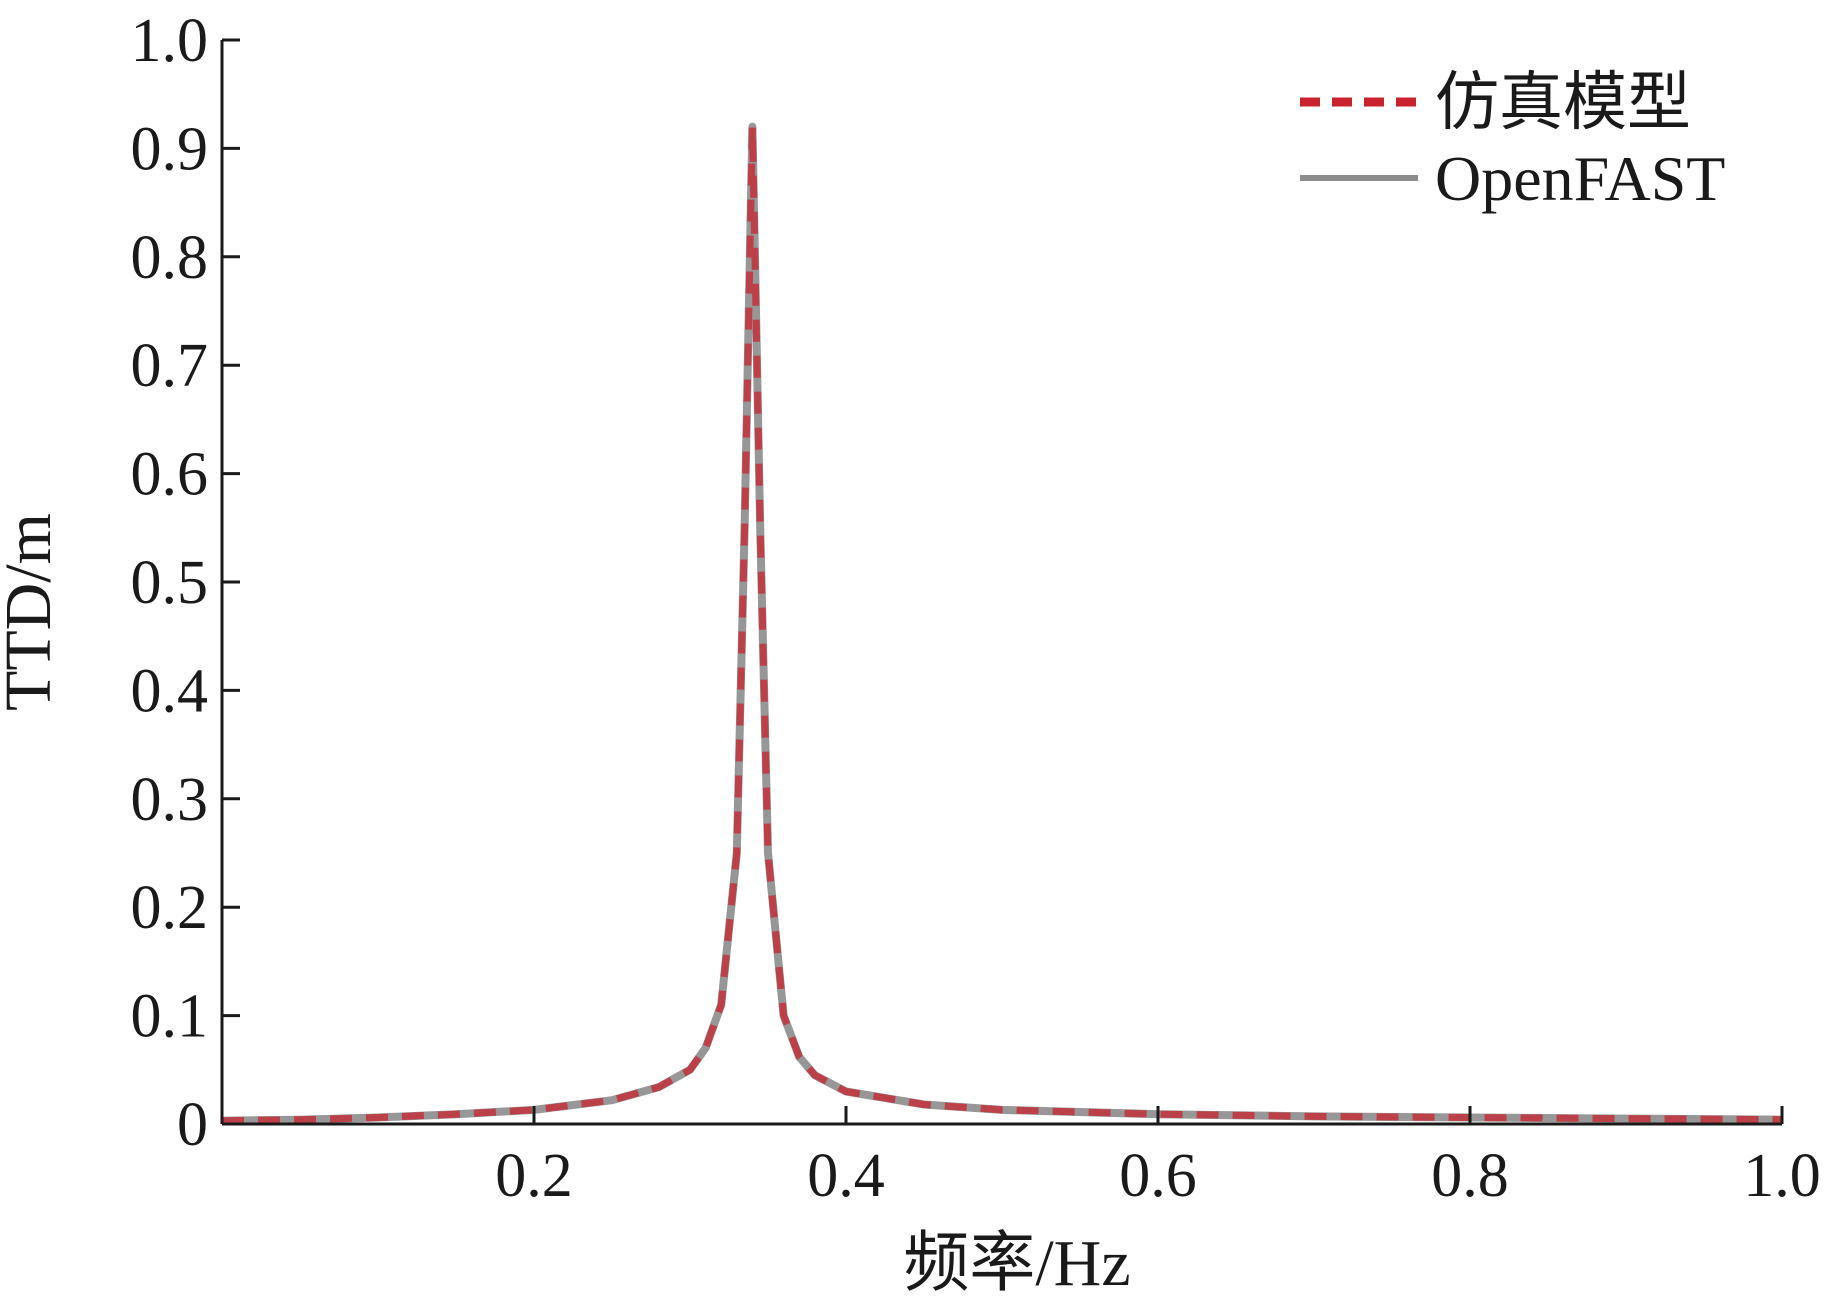 The image size is (1843, 1299). I want to click on y-axis-title: TTD/m, so click(32, 612).